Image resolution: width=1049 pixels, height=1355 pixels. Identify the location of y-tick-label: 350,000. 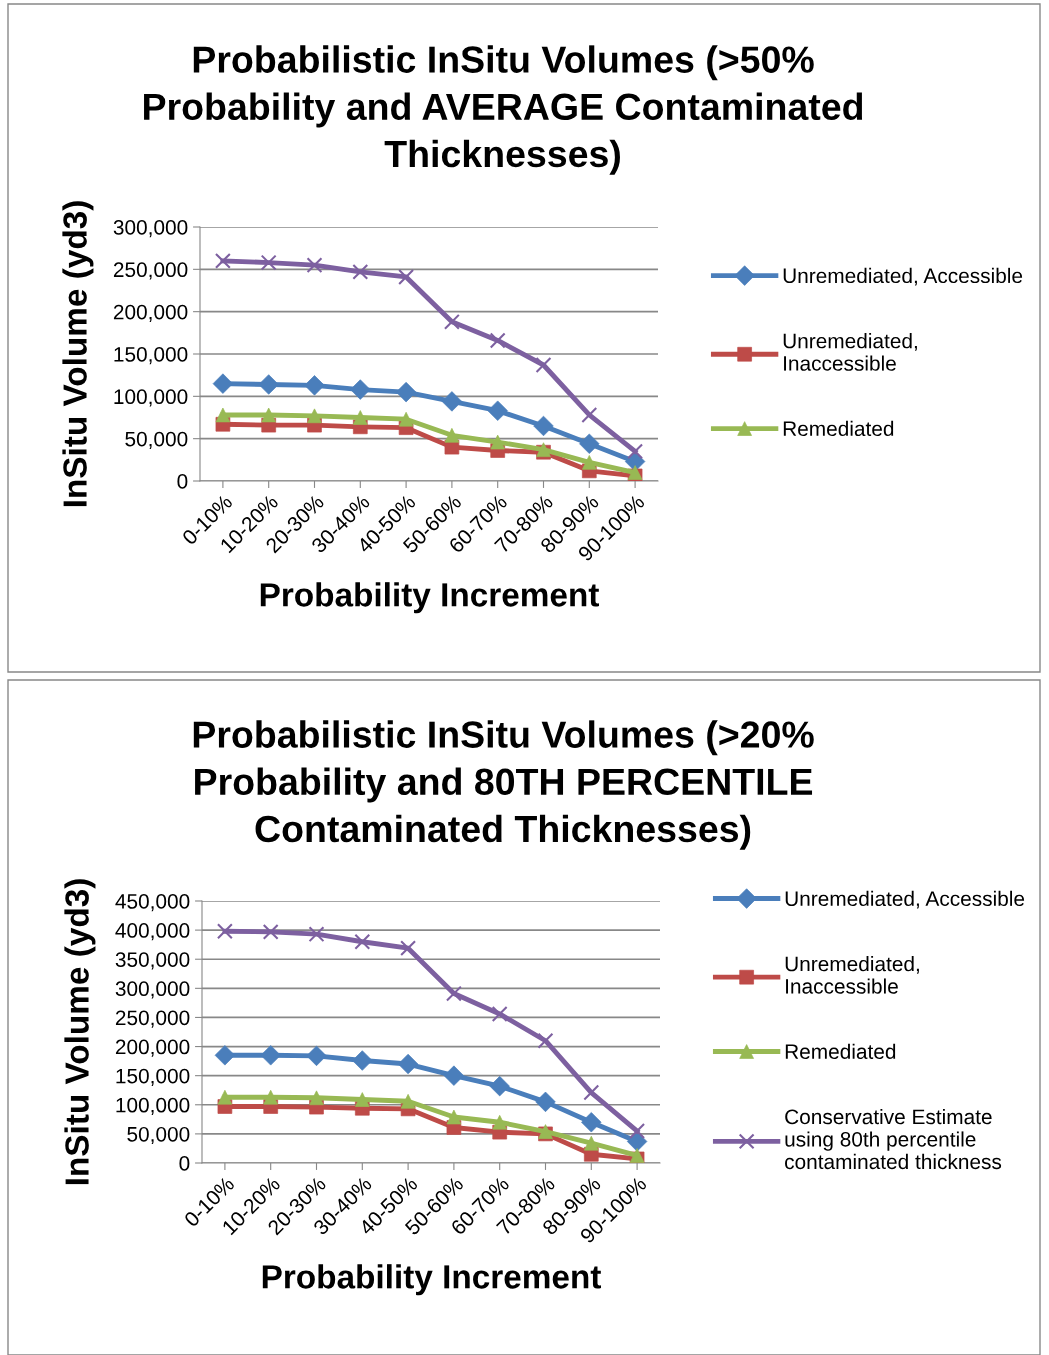
(152, 961).